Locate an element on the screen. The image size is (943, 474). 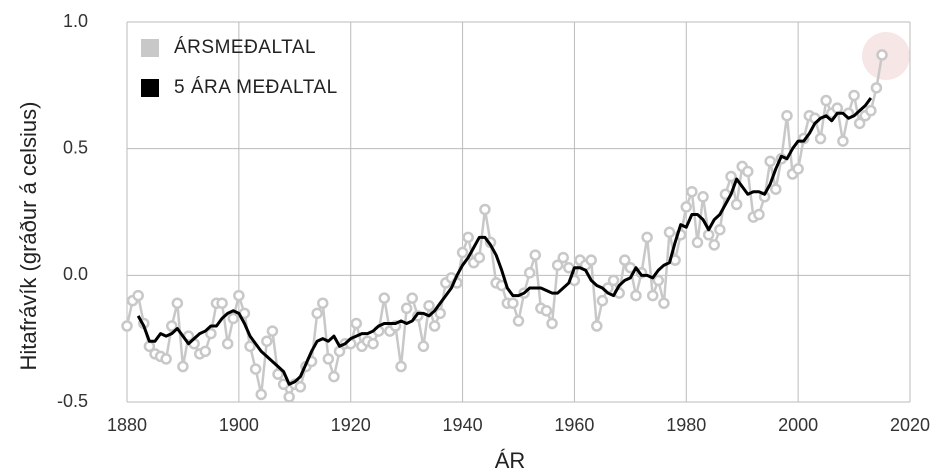
y-tick-label: 1.0 is located at coordinates (75, 21).